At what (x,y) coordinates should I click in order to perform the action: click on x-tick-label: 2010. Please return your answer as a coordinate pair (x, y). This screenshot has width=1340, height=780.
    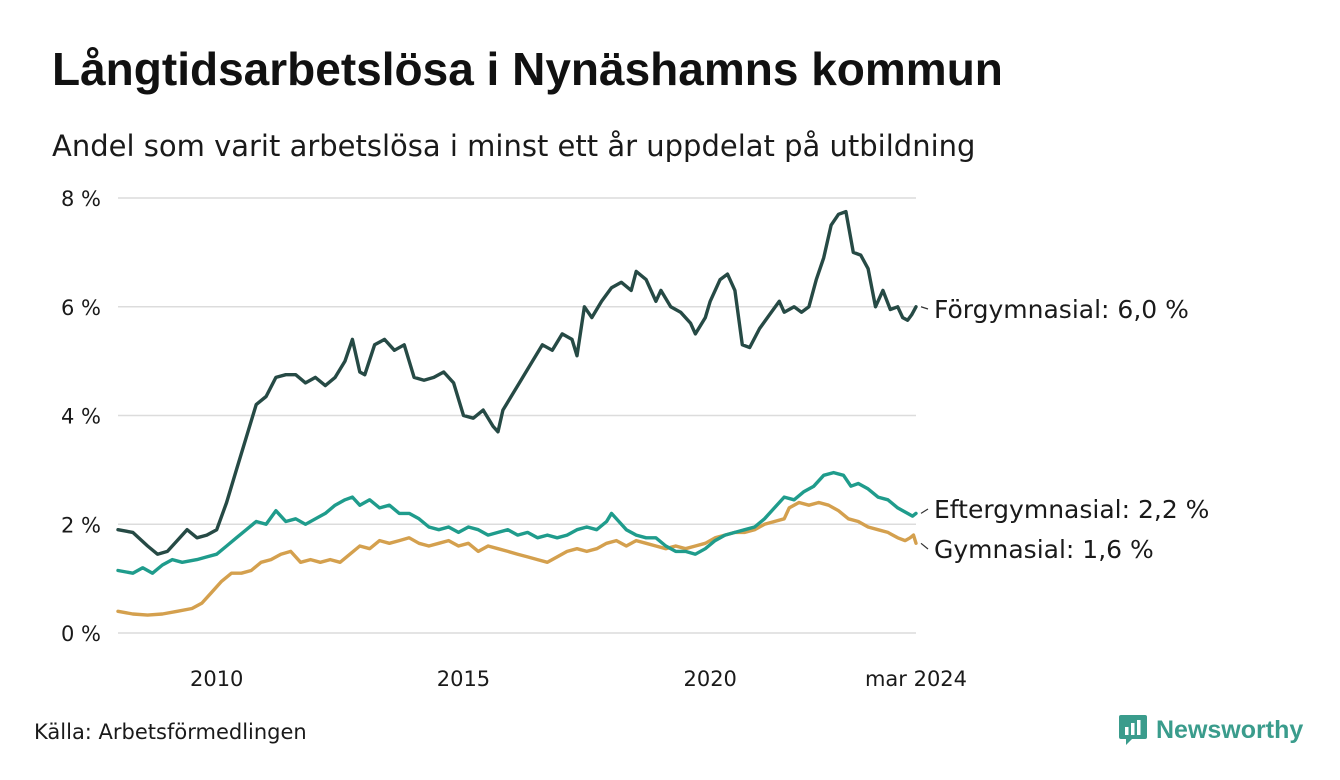
    Looking at the image, I should click on (216, 679).